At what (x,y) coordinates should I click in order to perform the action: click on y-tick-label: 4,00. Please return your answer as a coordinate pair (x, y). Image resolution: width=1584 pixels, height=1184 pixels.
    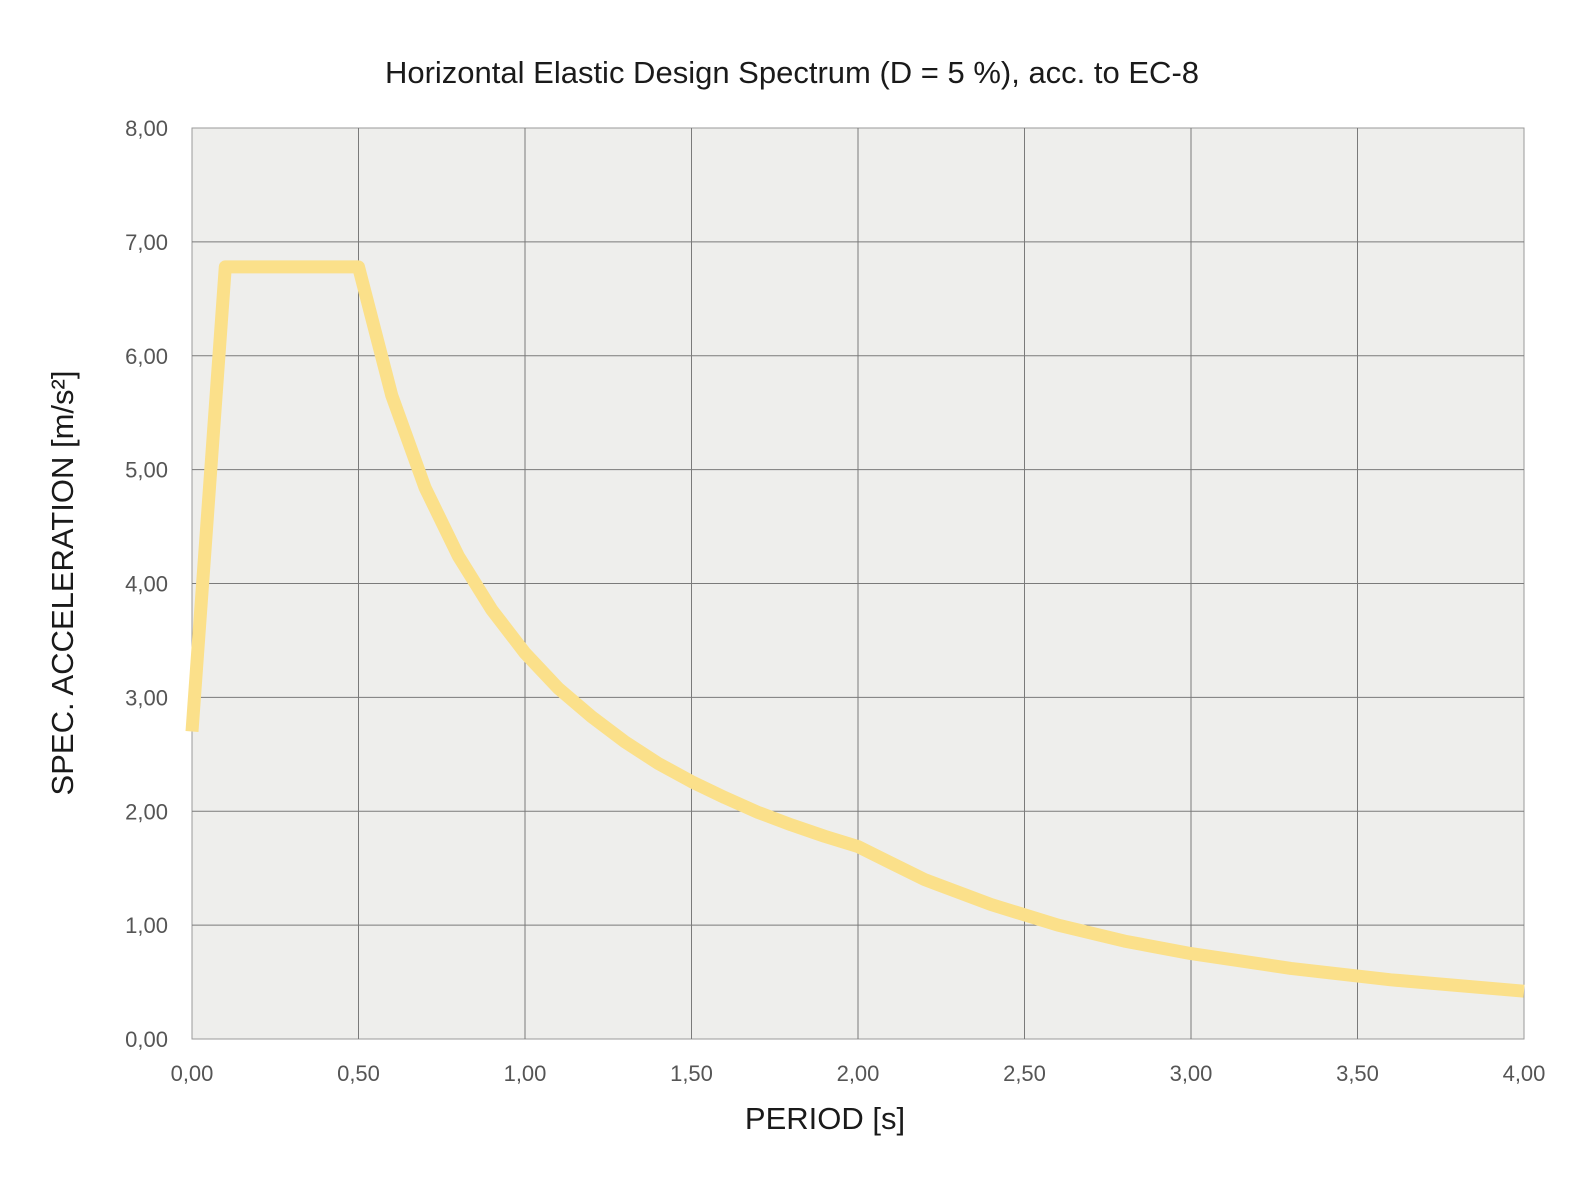
    Looking at the image, I should click on (146, 584).